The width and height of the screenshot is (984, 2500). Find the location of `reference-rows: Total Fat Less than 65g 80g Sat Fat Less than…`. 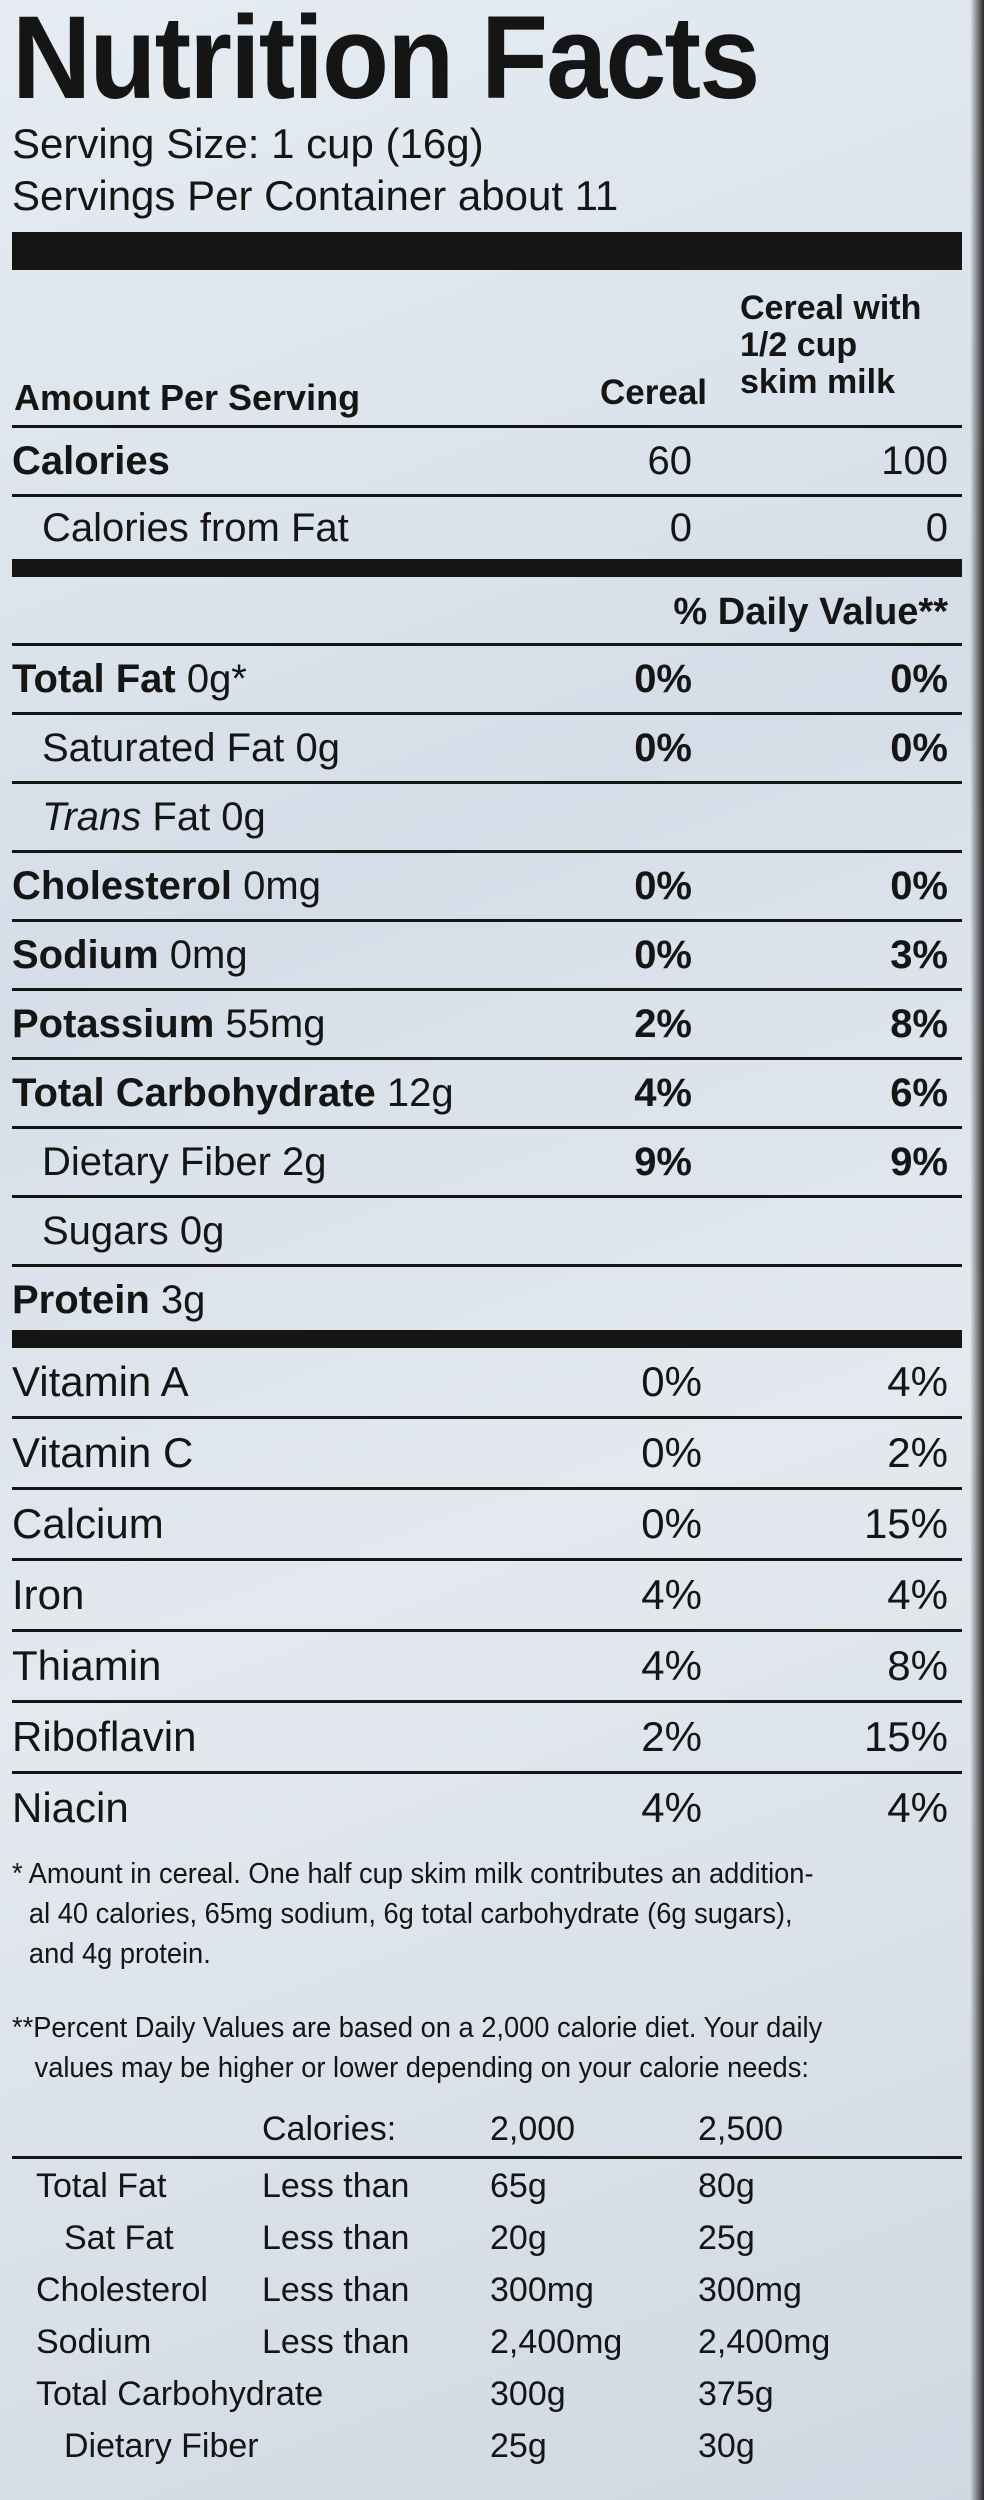

reference-rows: Total Fat Less than 65g 80g Sat Fat Less than… is located at coordinates (487, 2315).